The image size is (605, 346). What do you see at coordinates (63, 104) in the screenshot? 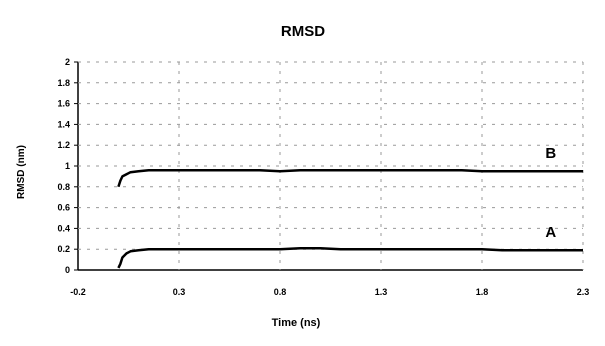
I see `y-tick-label: 1.6` at bounding box center [63, 104].